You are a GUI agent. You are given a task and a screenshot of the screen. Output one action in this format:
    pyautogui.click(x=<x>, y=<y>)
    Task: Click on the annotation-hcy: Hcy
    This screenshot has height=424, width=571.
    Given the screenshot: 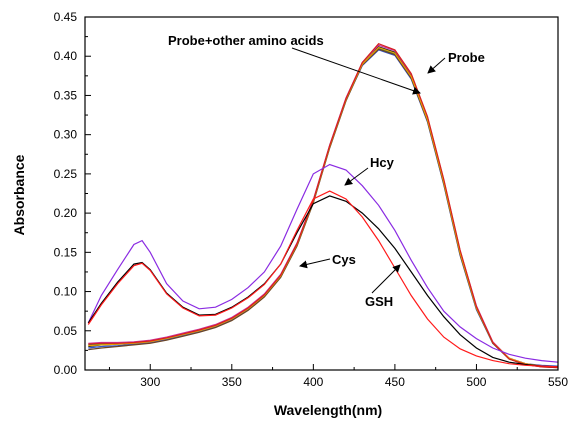 What is the action you would take?
    pyautogui.click(x=382, y=162)
    